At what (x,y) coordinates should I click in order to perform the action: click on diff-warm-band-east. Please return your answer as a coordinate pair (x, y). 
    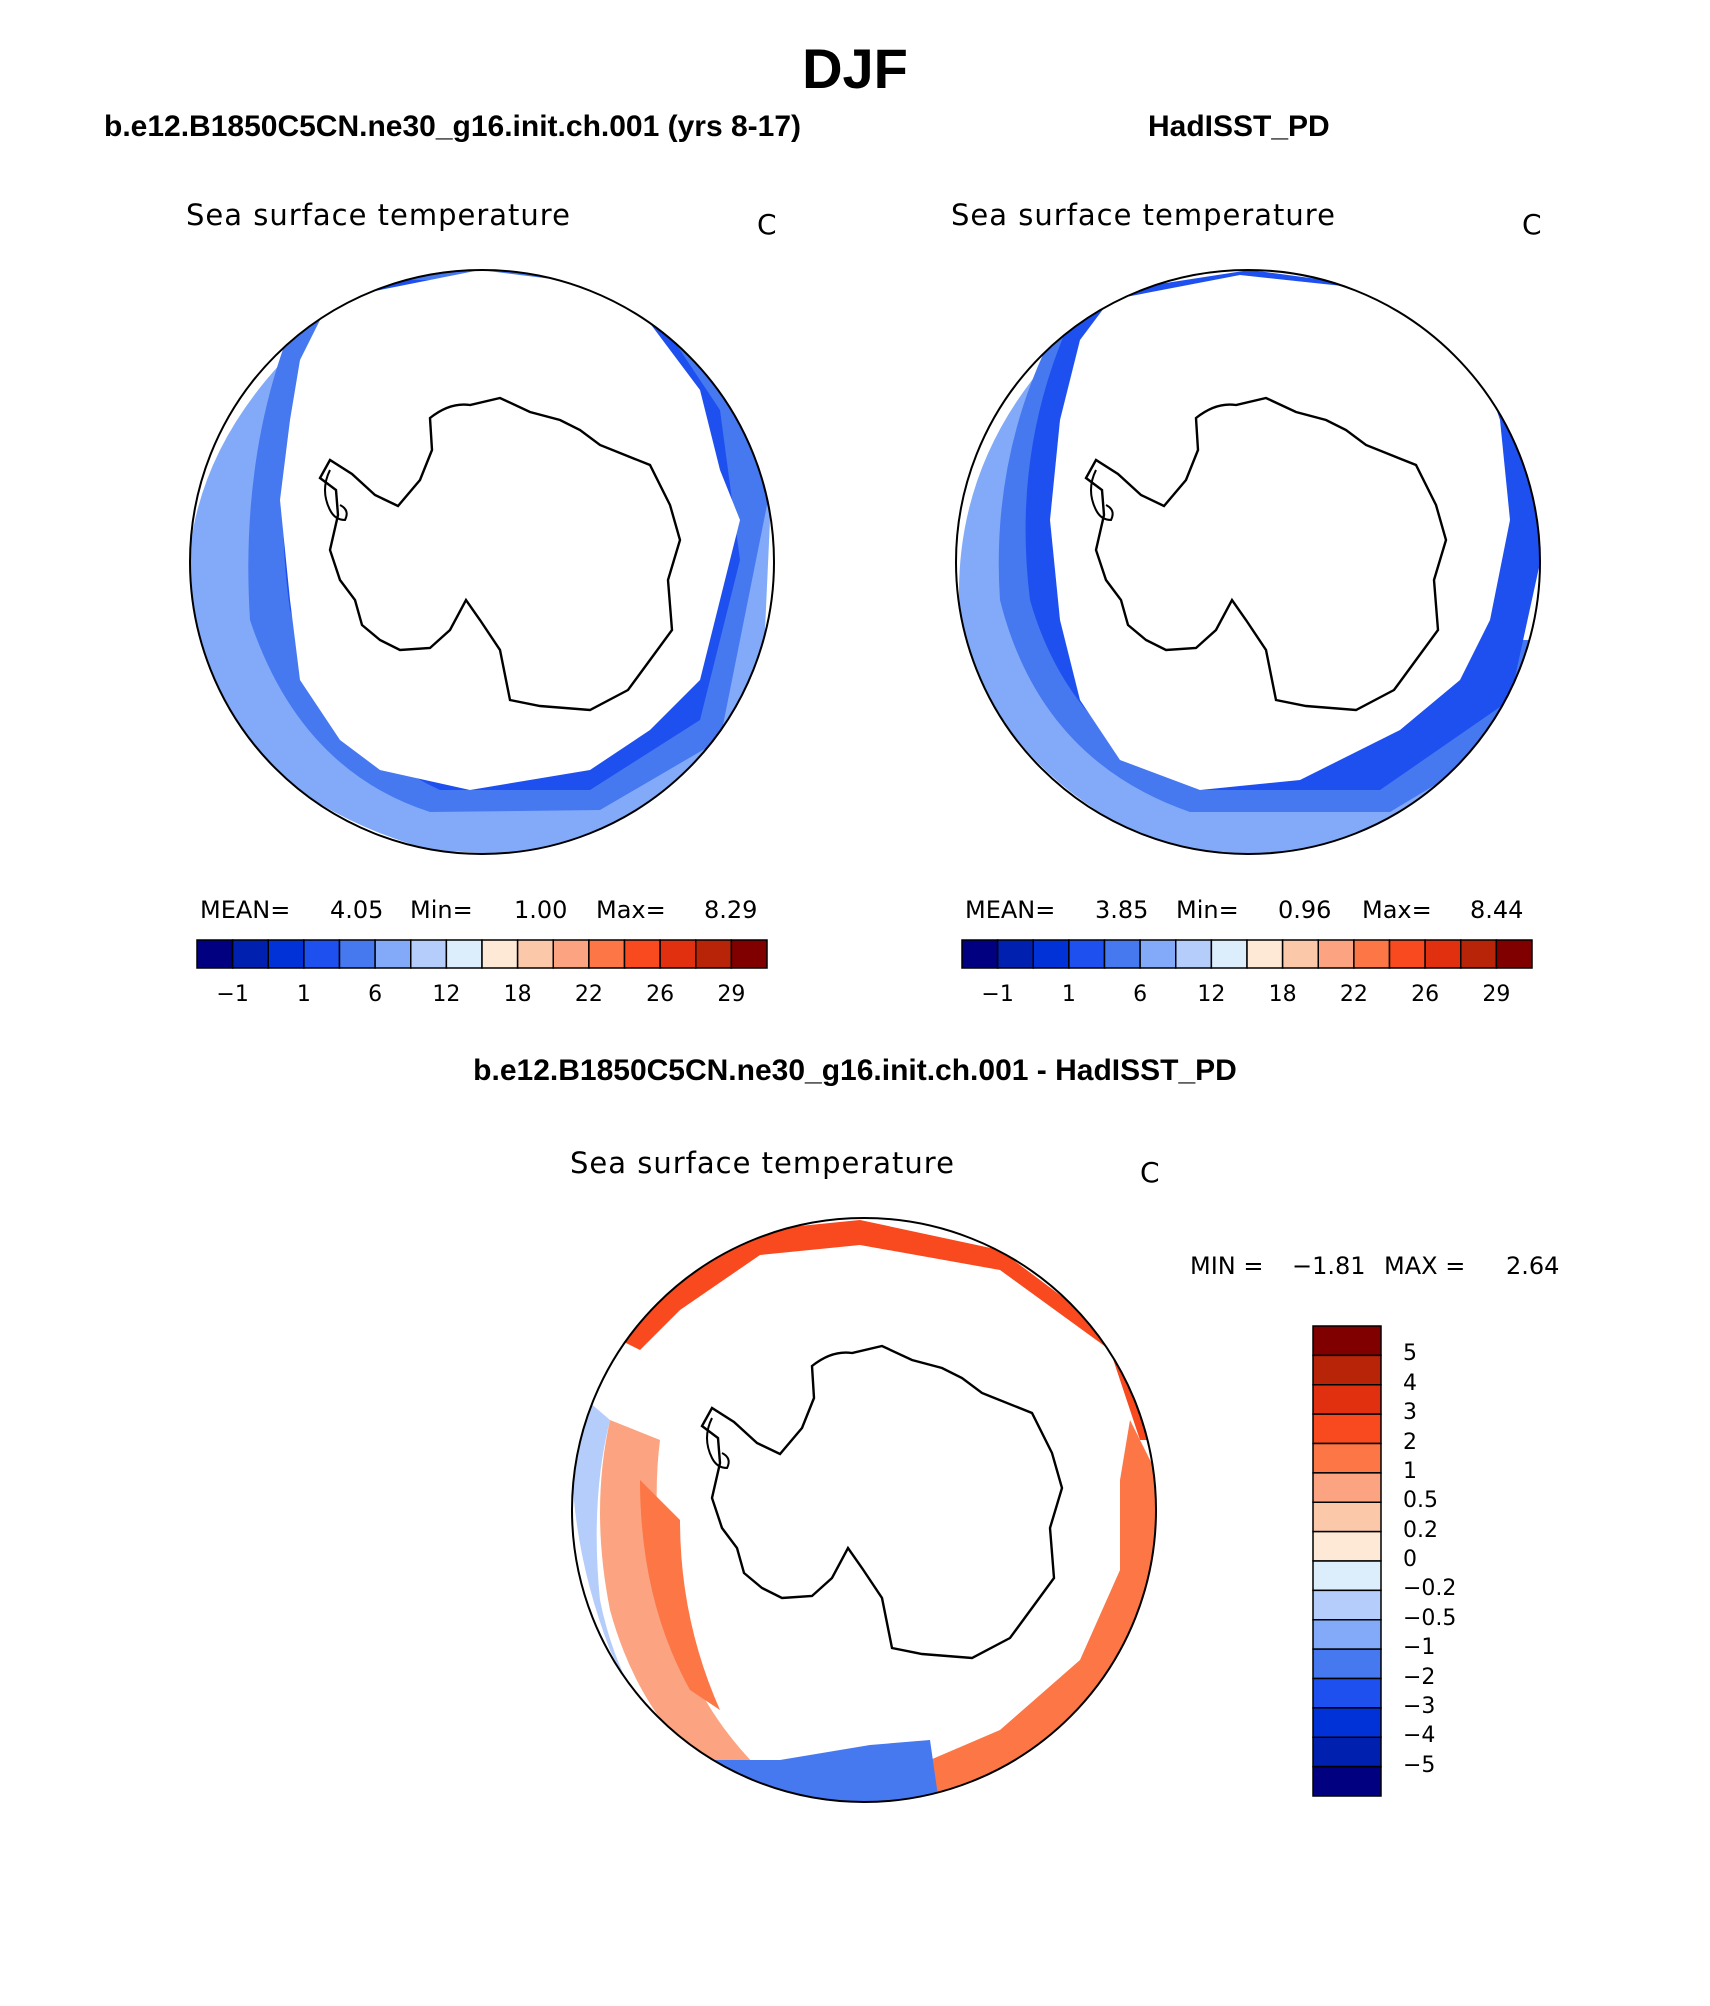
    Looking at the image, I should click on (1043, 1611).